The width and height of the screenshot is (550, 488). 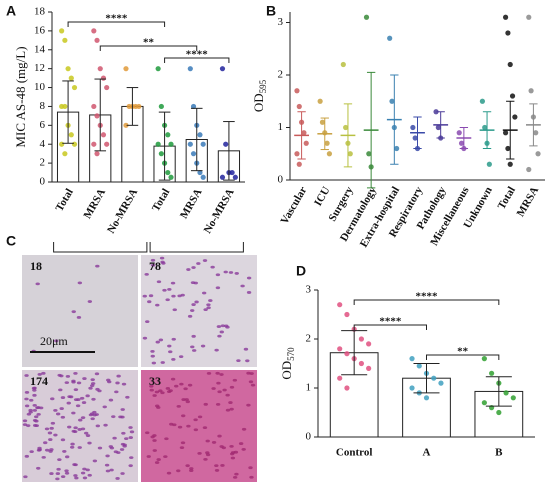 What do you see at coordinates (258, 102) in the screenshot?
I see `y-axis-label-text: OD` at bounding box center [258, 102].